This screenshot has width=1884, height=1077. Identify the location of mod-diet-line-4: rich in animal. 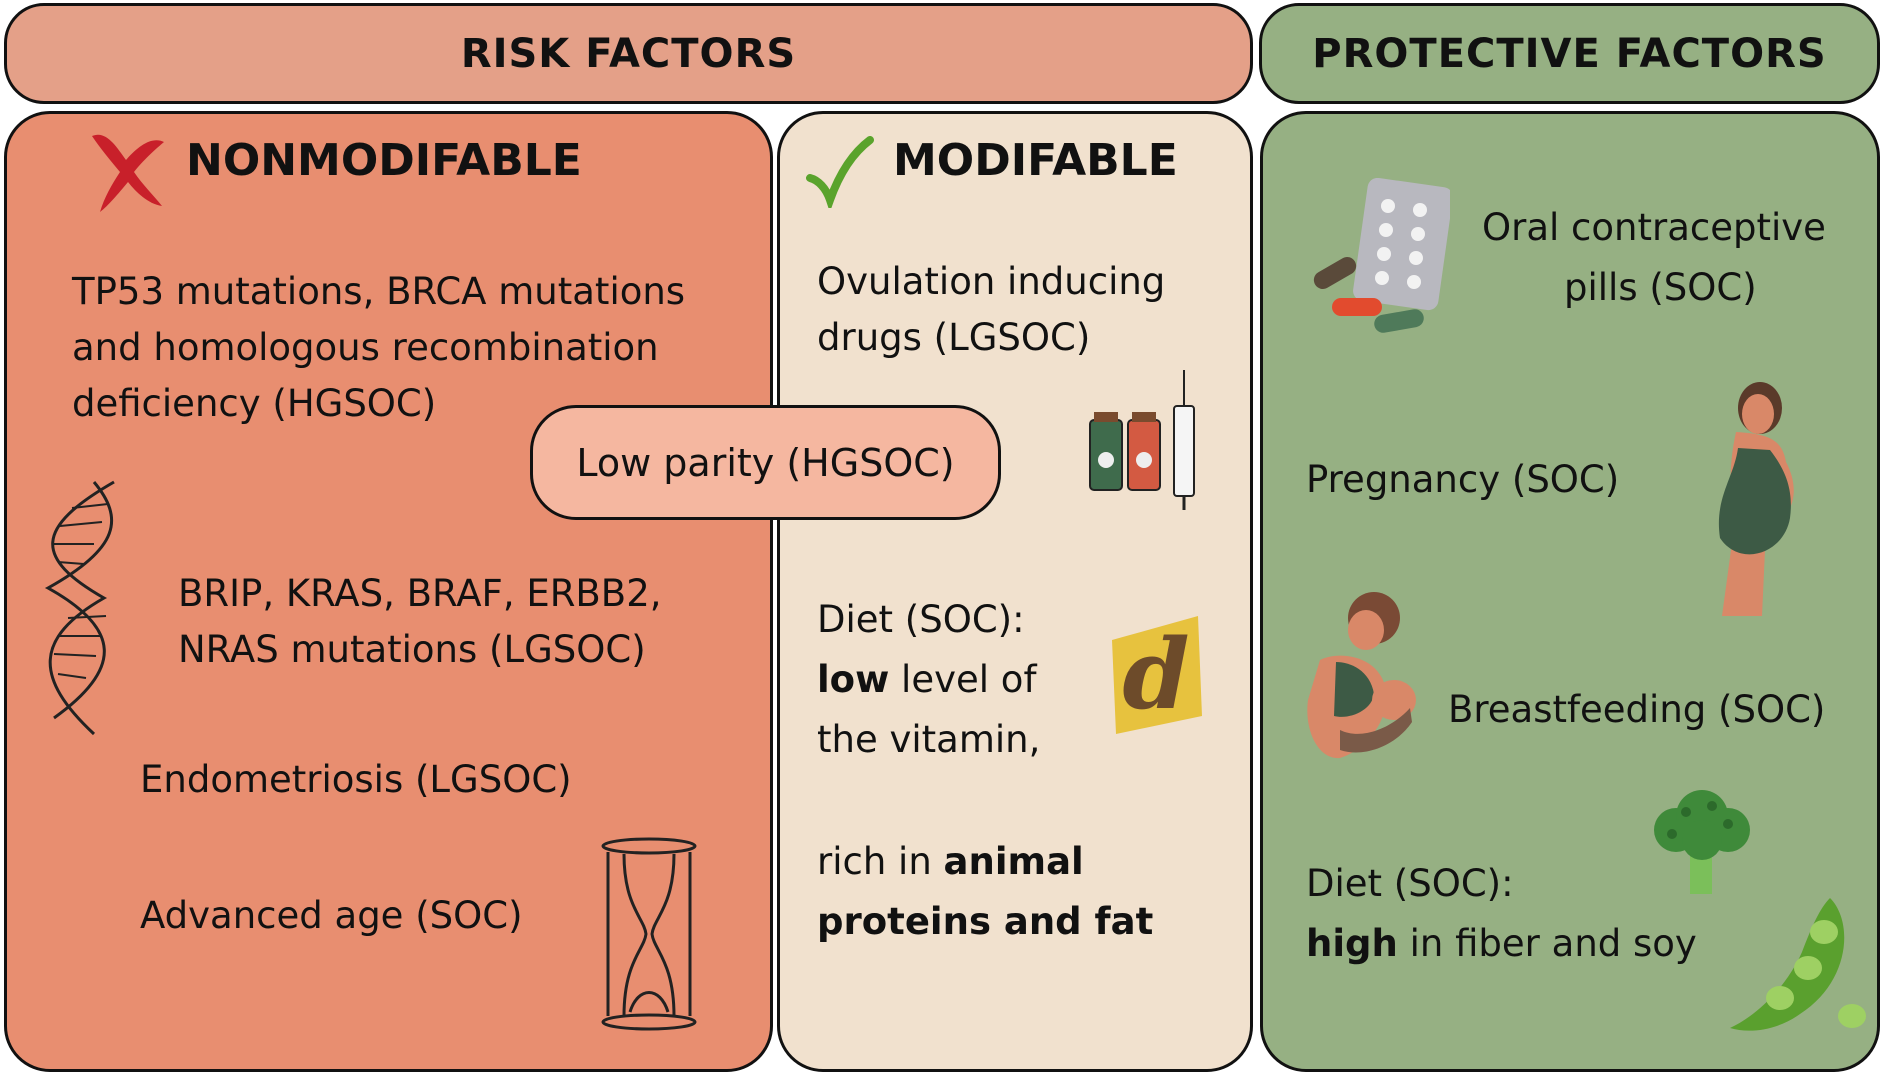
(950, 862).